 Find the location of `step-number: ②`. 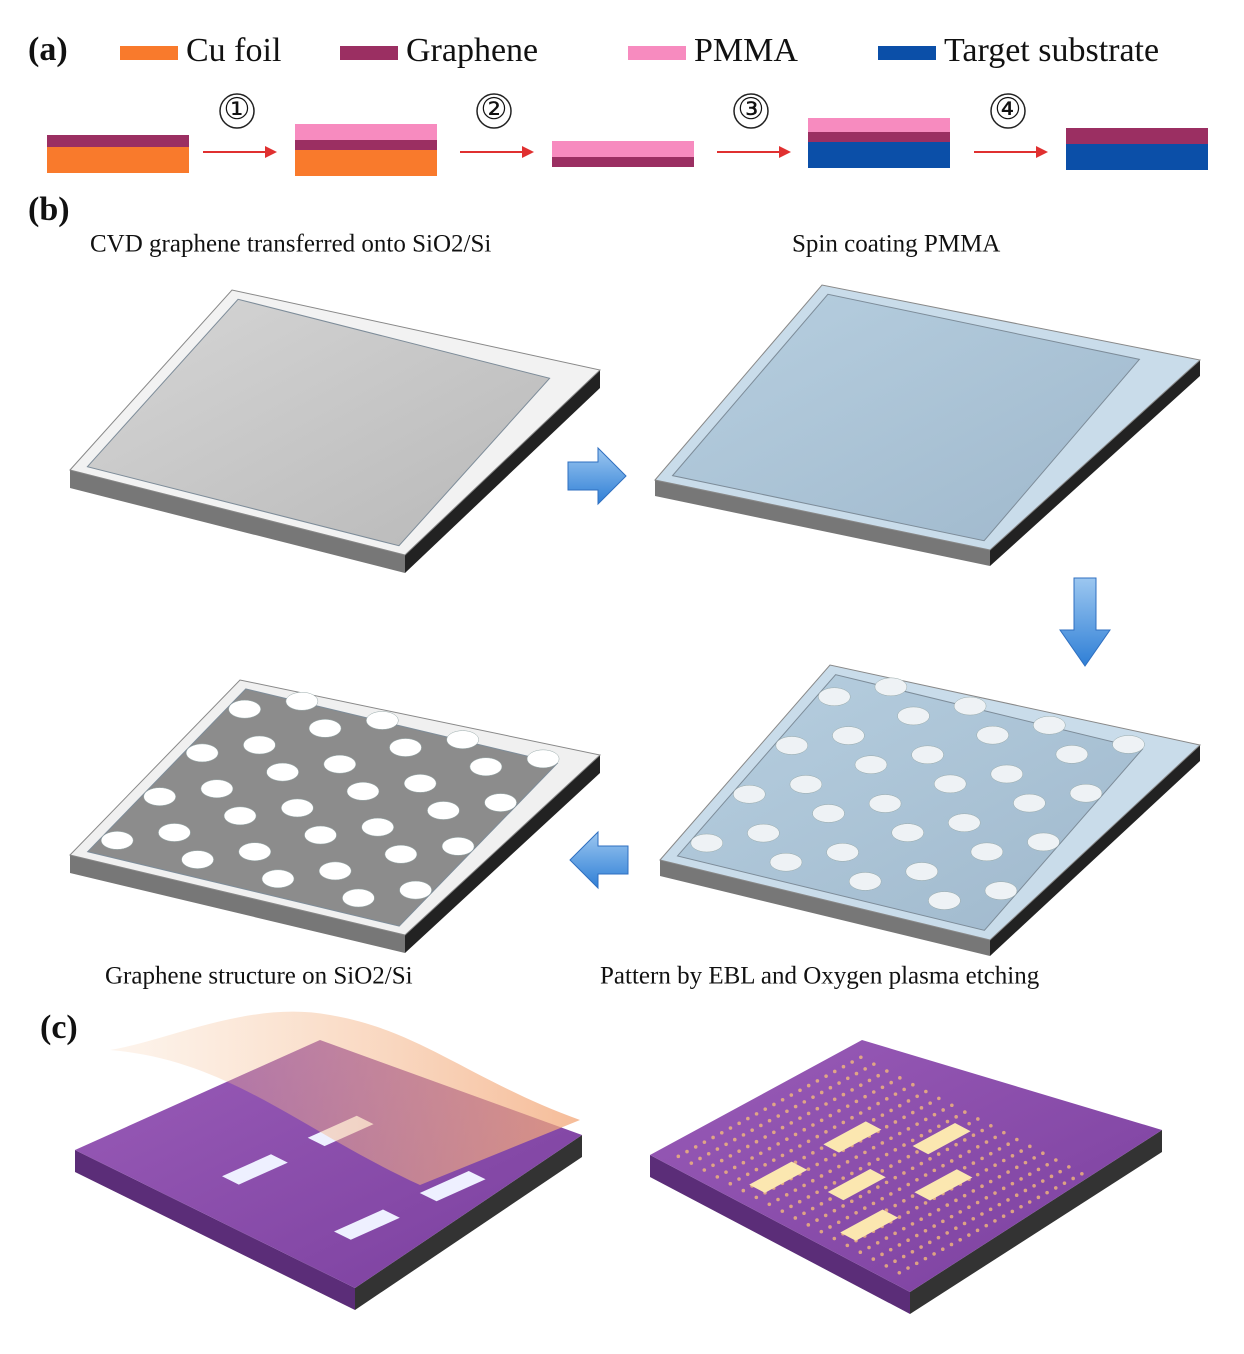

step-number: ② is located at coordinates (494, 109).